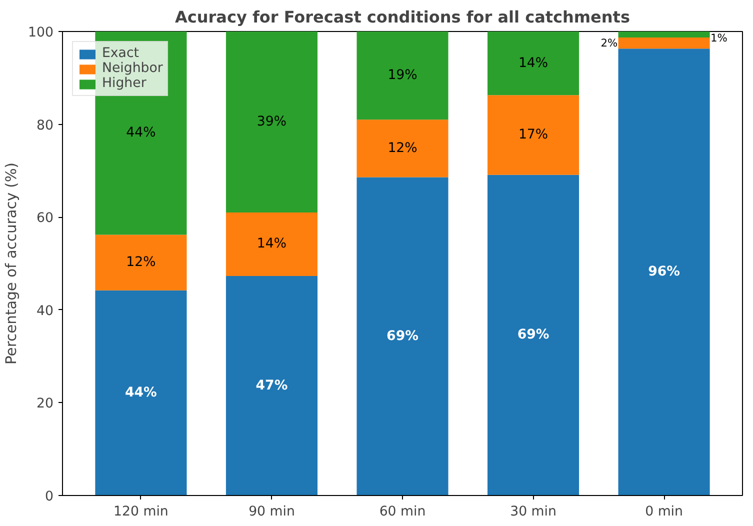 Image resolution: width=753 pixels, height=526 pixels. What do you see at coordinates (45, 404) in the screenshot?
I see `y-tick-label: 20` at bounding box center [45, 404].